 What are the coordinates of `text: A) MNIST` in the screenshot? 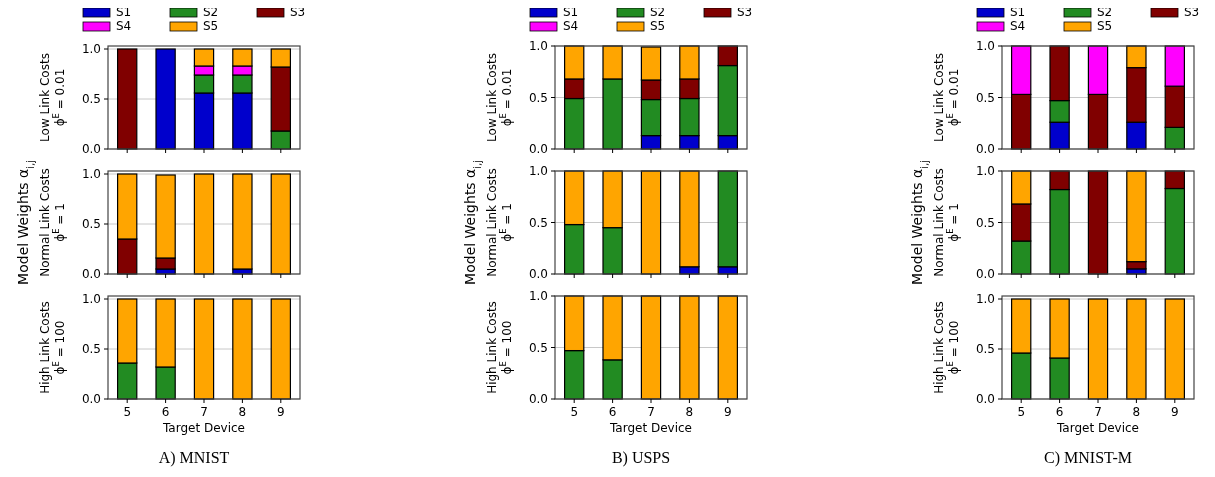 It's located at (194, 458).